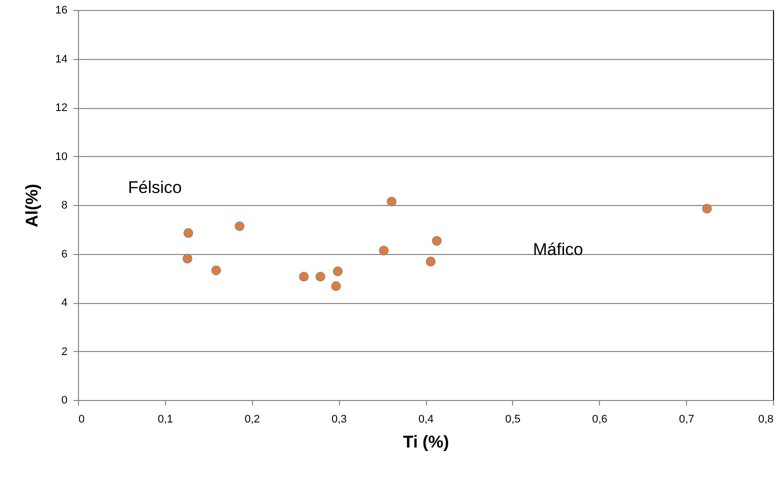  I want to click on x-axis-title: Ti (%), so click(426, 442).